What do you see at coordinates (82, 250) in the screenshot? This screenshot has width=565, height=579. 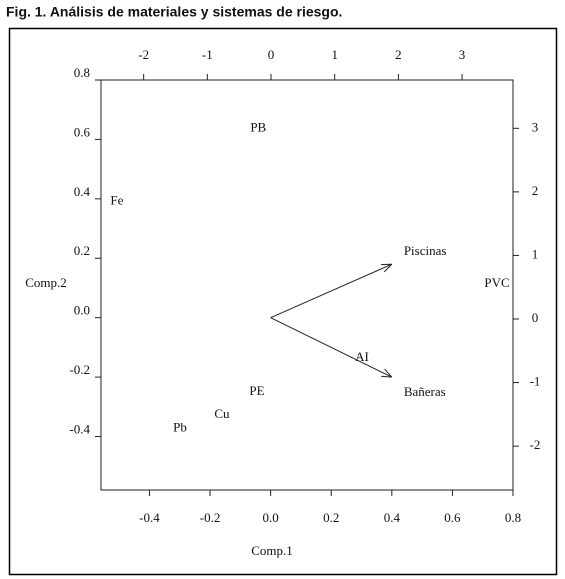 I see `y-tick-label: 0.2` at bounding box center [82, 250].